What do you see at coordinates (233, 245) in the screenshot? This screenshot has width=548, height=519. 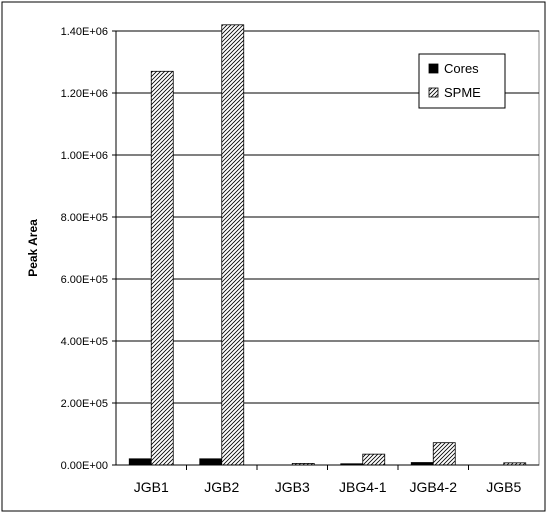 I see `bar-spme-jgb2` at bounding box center [233, 245].